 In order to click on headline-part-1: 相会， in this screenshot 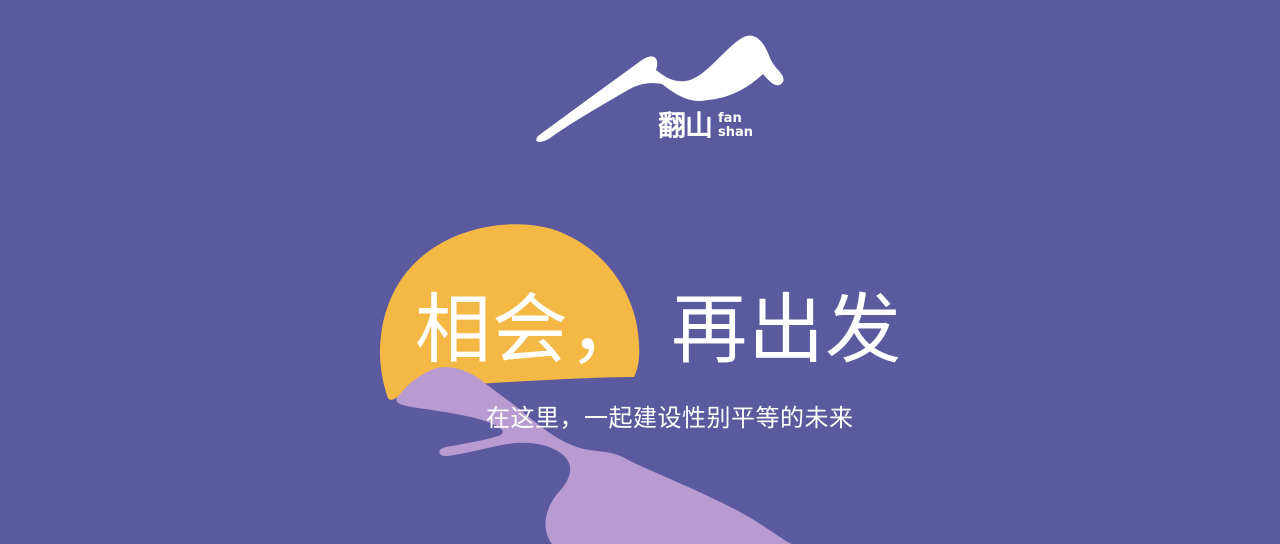, I will do `click(530, 329)`.